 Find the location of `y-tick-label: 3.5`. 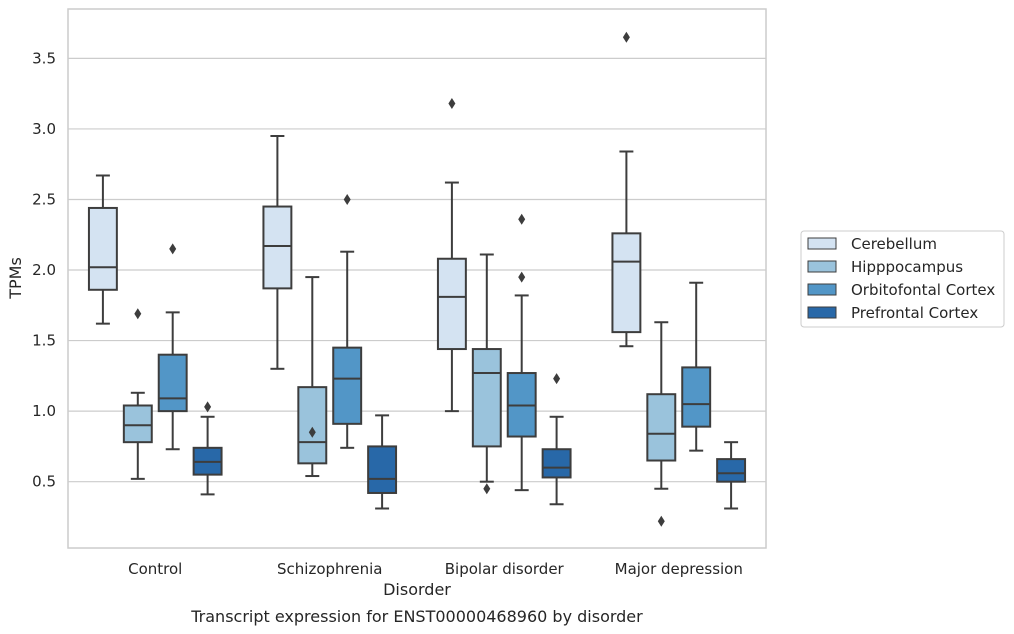

y-tick-label: 3.5 is located at coordinates (44, 58).